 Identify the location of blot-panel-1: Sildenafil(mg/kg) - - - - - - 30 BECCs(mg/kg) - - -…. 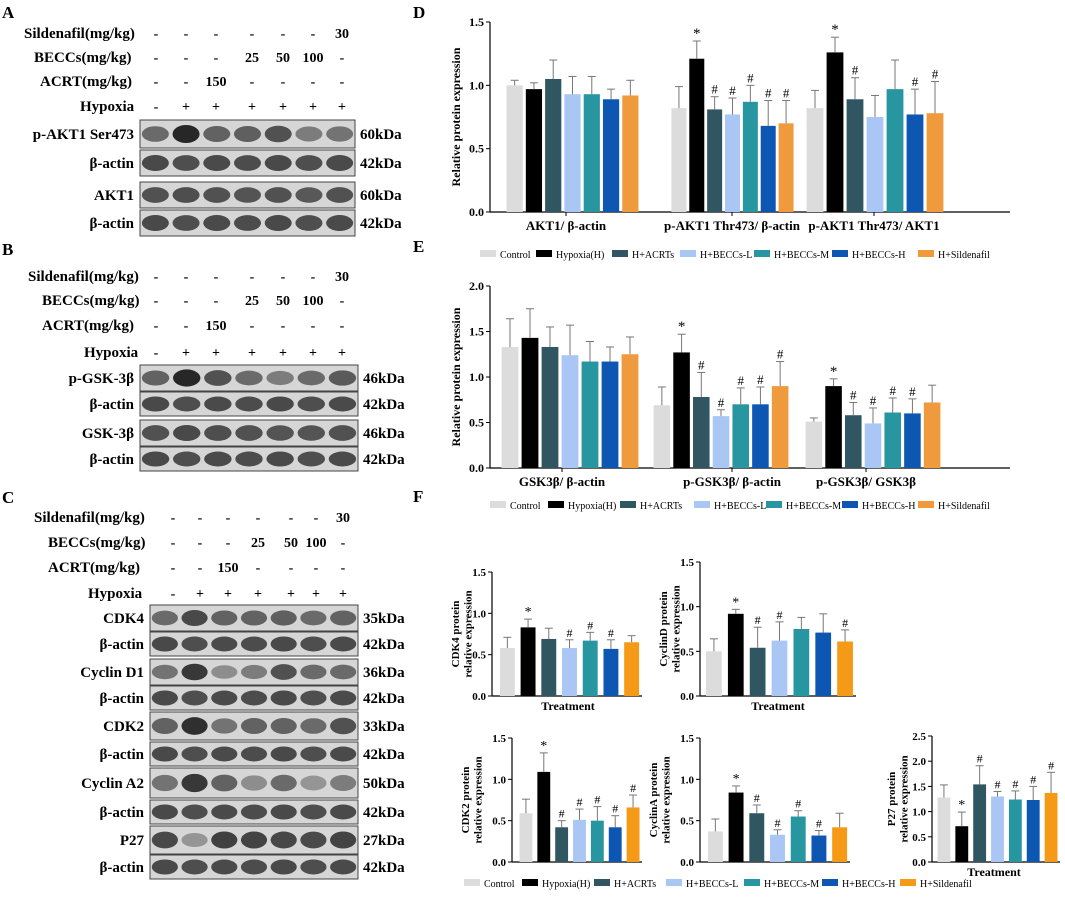
(213, 131).